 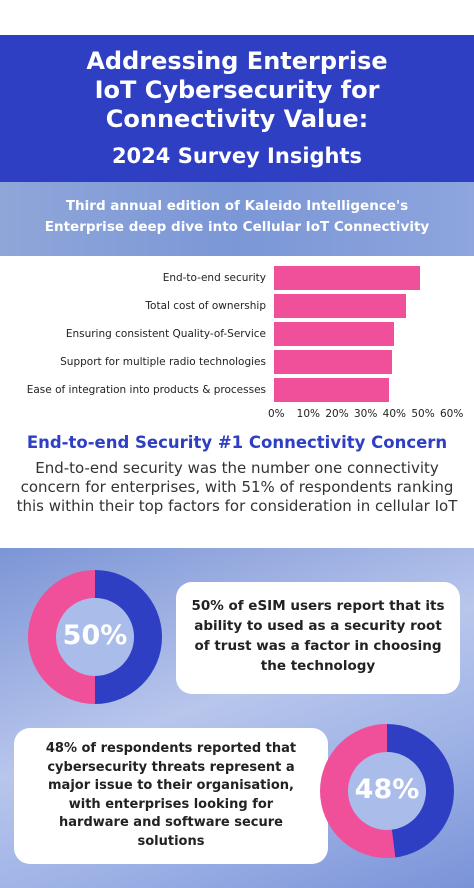 I want to click on x-tick-label: 50%, so click(x=423, y=414).